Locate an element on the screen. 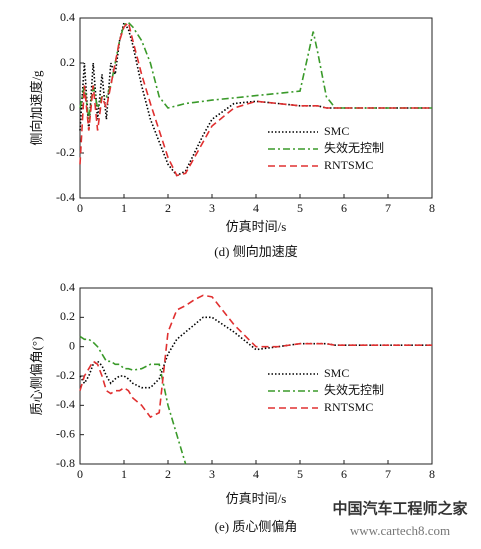 The image size is (481, 549). chart-title: (e) 质心侧偏角 is located at coordinates (256, 526).